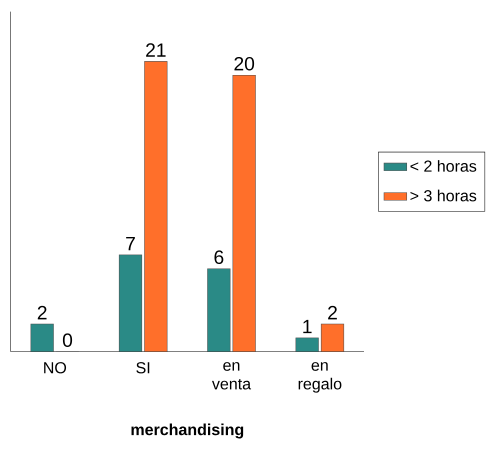  What do you see at coordinates (143, 368) in the screenshot?
I see `x-tick-label: SI` at bounding box center [143, 368].